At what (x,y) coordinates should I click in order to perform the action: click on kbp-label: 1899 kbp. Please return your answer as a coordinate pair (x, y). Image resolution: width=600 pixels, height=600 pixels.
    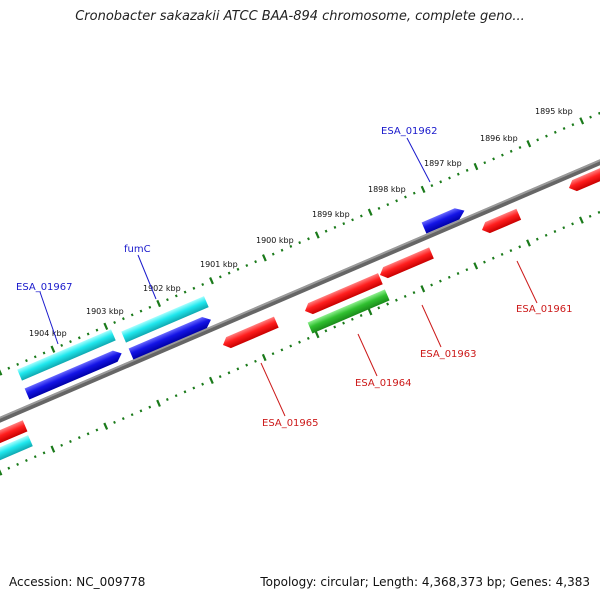
    Looking at the image, I should click on (331, 214).